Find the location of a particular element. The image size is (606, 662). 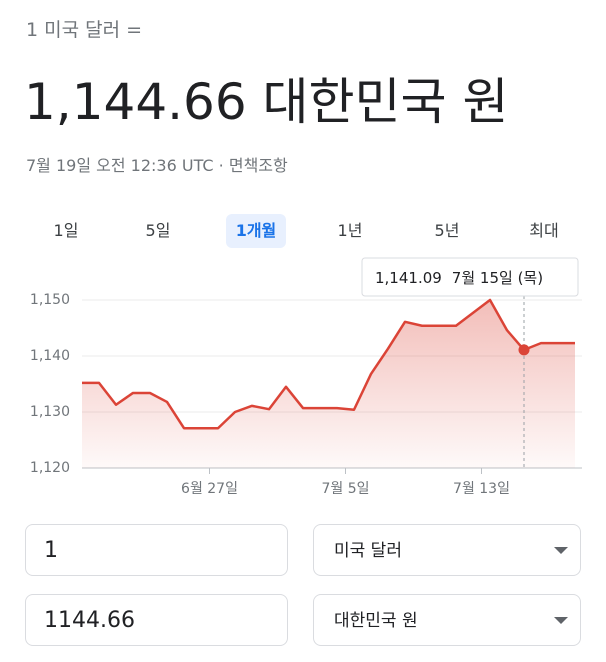

tooltip-date: 7월 15일 (목) is located at coordinates (497, 278).